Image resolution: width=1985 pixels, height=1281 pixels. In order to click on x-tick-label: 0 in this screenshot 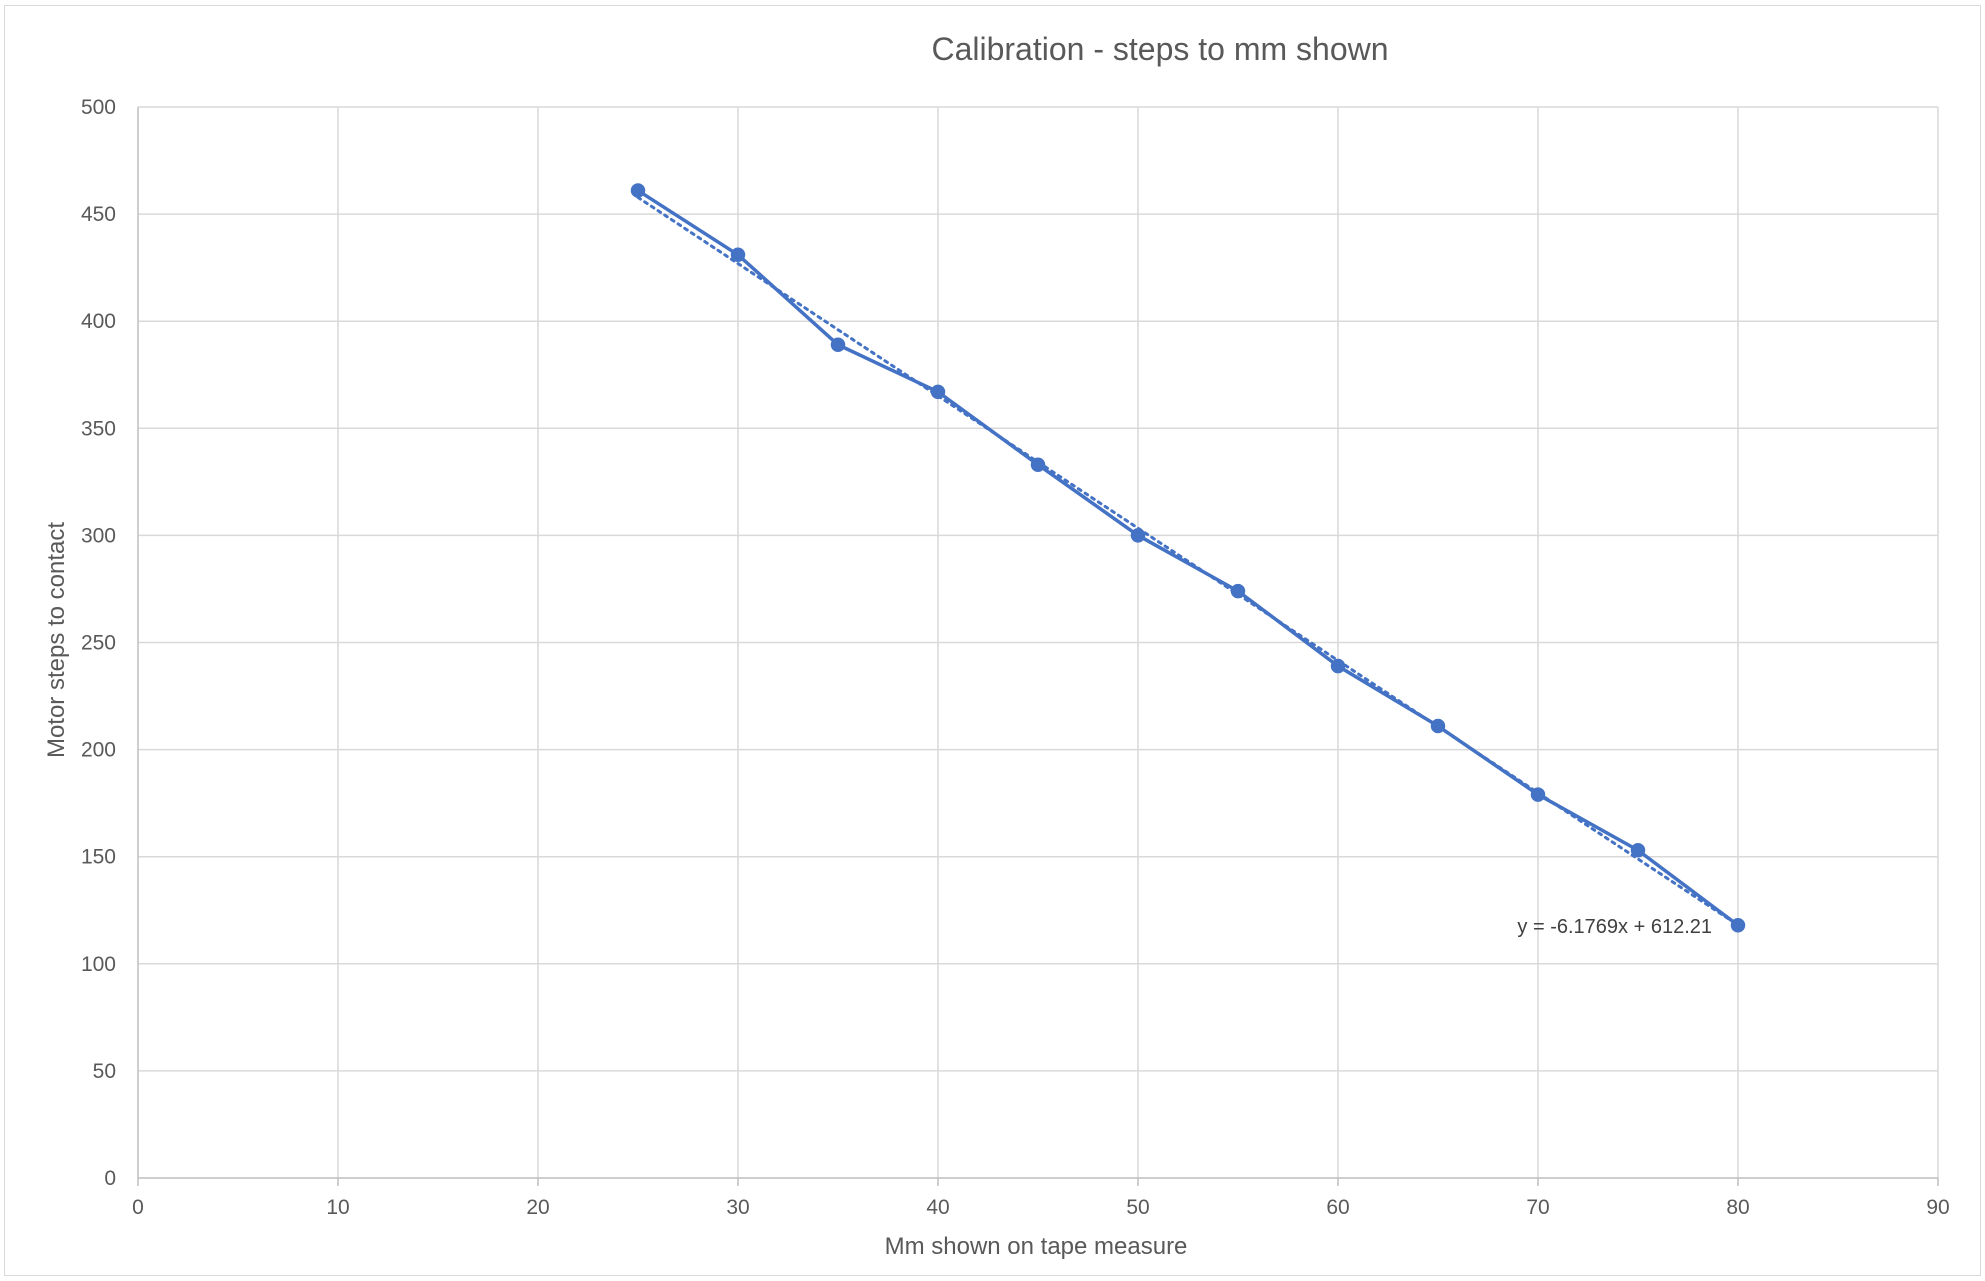, I will do `click(138, 1207)`.